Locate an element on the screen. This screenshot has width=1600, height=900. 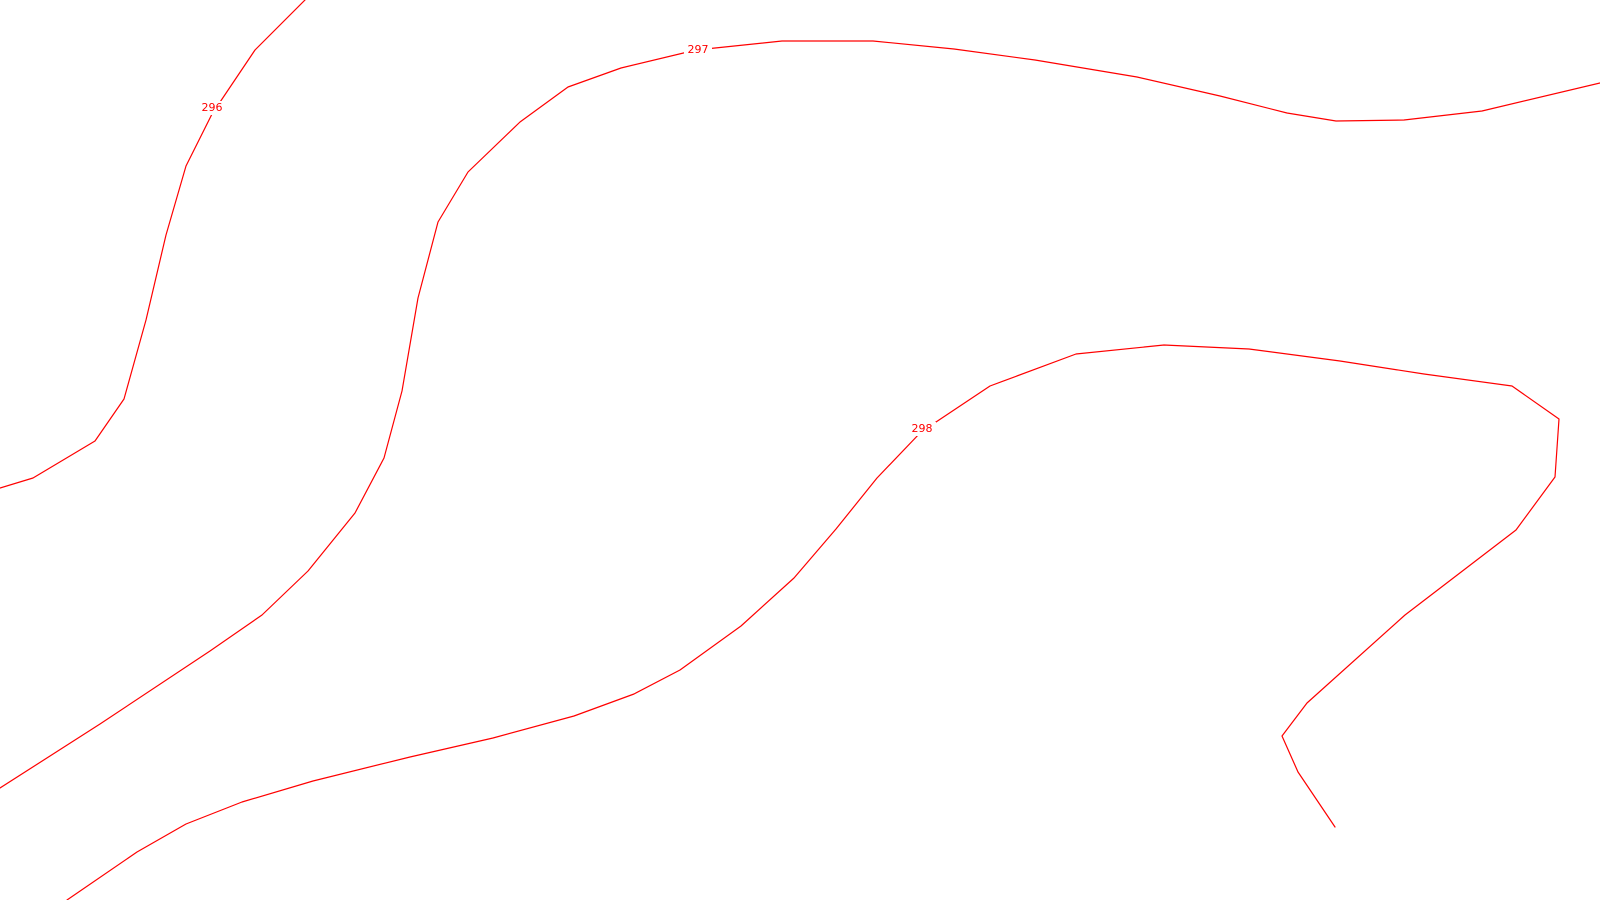
contour-296: 296 is located at coordinates (153, 244).